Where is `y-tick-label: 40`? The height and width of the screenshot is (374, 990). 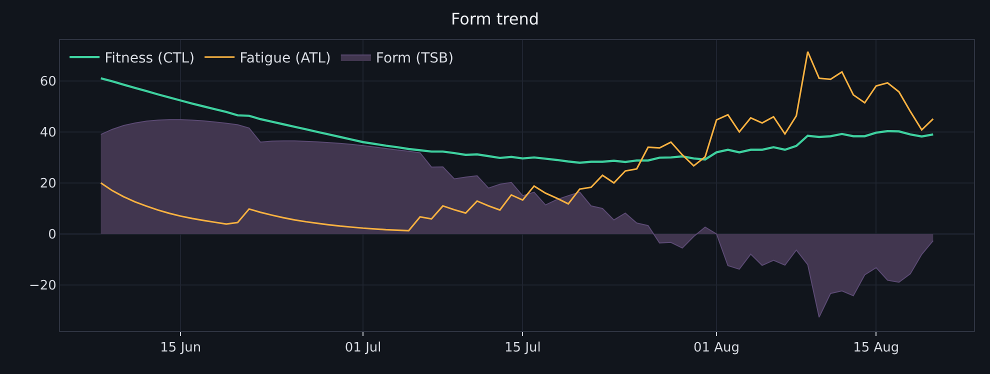
y-tick-label: 40 is located at coordinates (48, 132).